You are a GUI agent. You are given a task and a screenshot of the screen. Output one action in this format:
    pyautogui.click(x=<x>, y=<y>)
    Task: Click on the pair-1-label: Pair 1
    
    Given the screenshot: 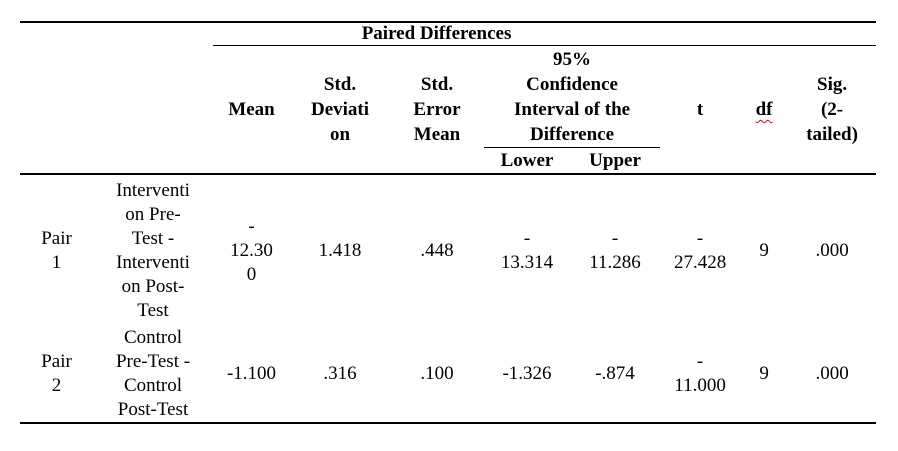 What is the action you would take?
    pyautogui.click(x=56, y=250)
    